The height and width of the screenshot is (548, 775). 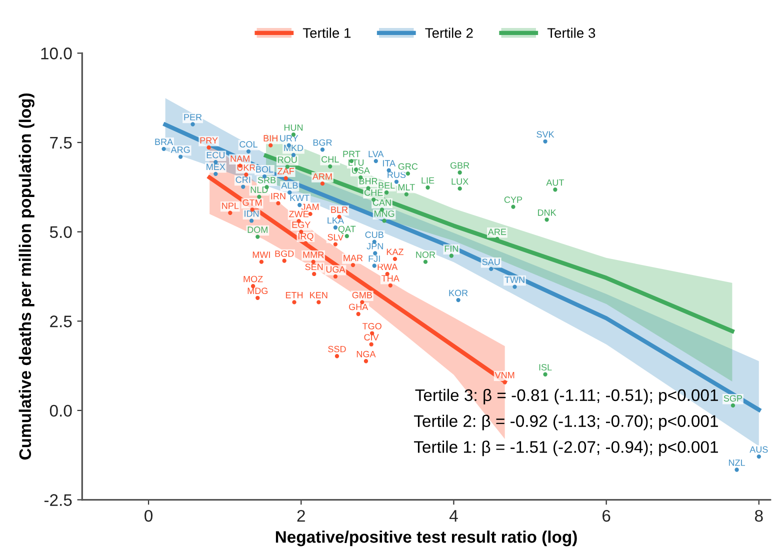 What do you see at coordinates (374, 259) in the screenshot?
I see `data-label: FJI` at bounding box center [374, 259].